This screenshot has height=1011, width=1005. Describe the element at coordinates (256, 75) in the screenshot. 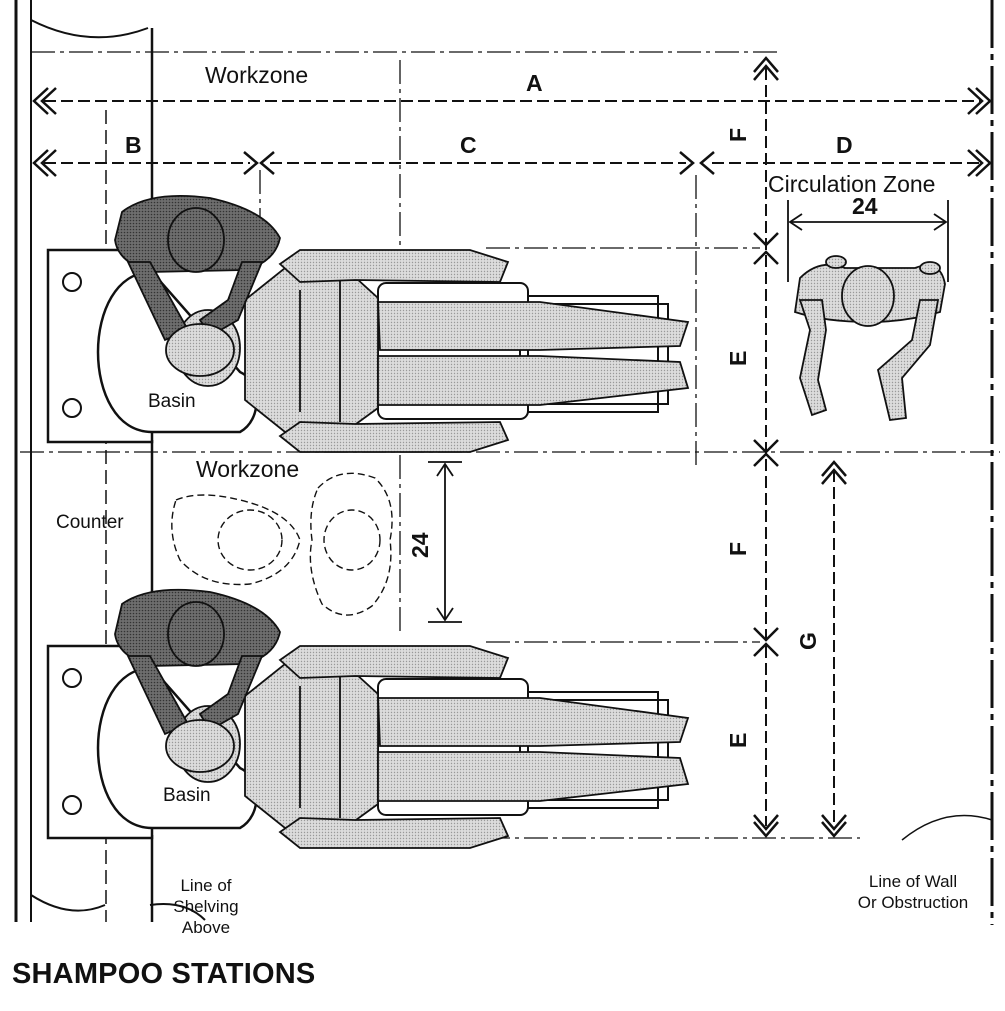

I see `label-workzone-top: Workzone` at that location.